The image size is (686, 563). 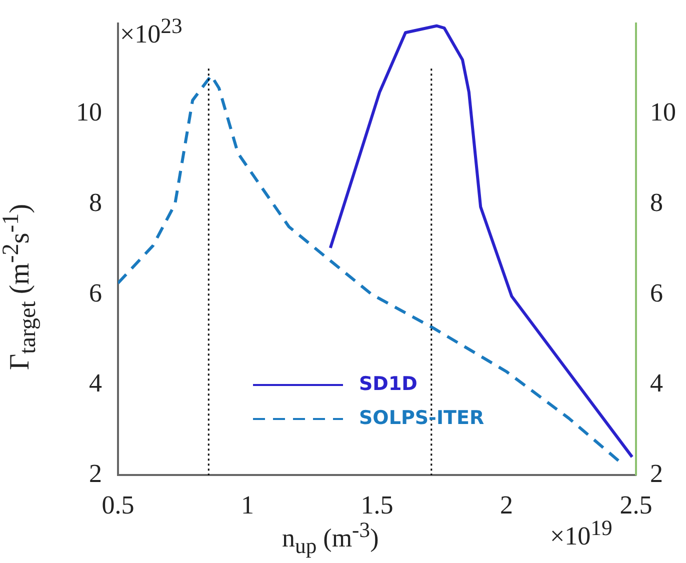 I want to click on x-tick-label: 2, so click(x=506, y=505).